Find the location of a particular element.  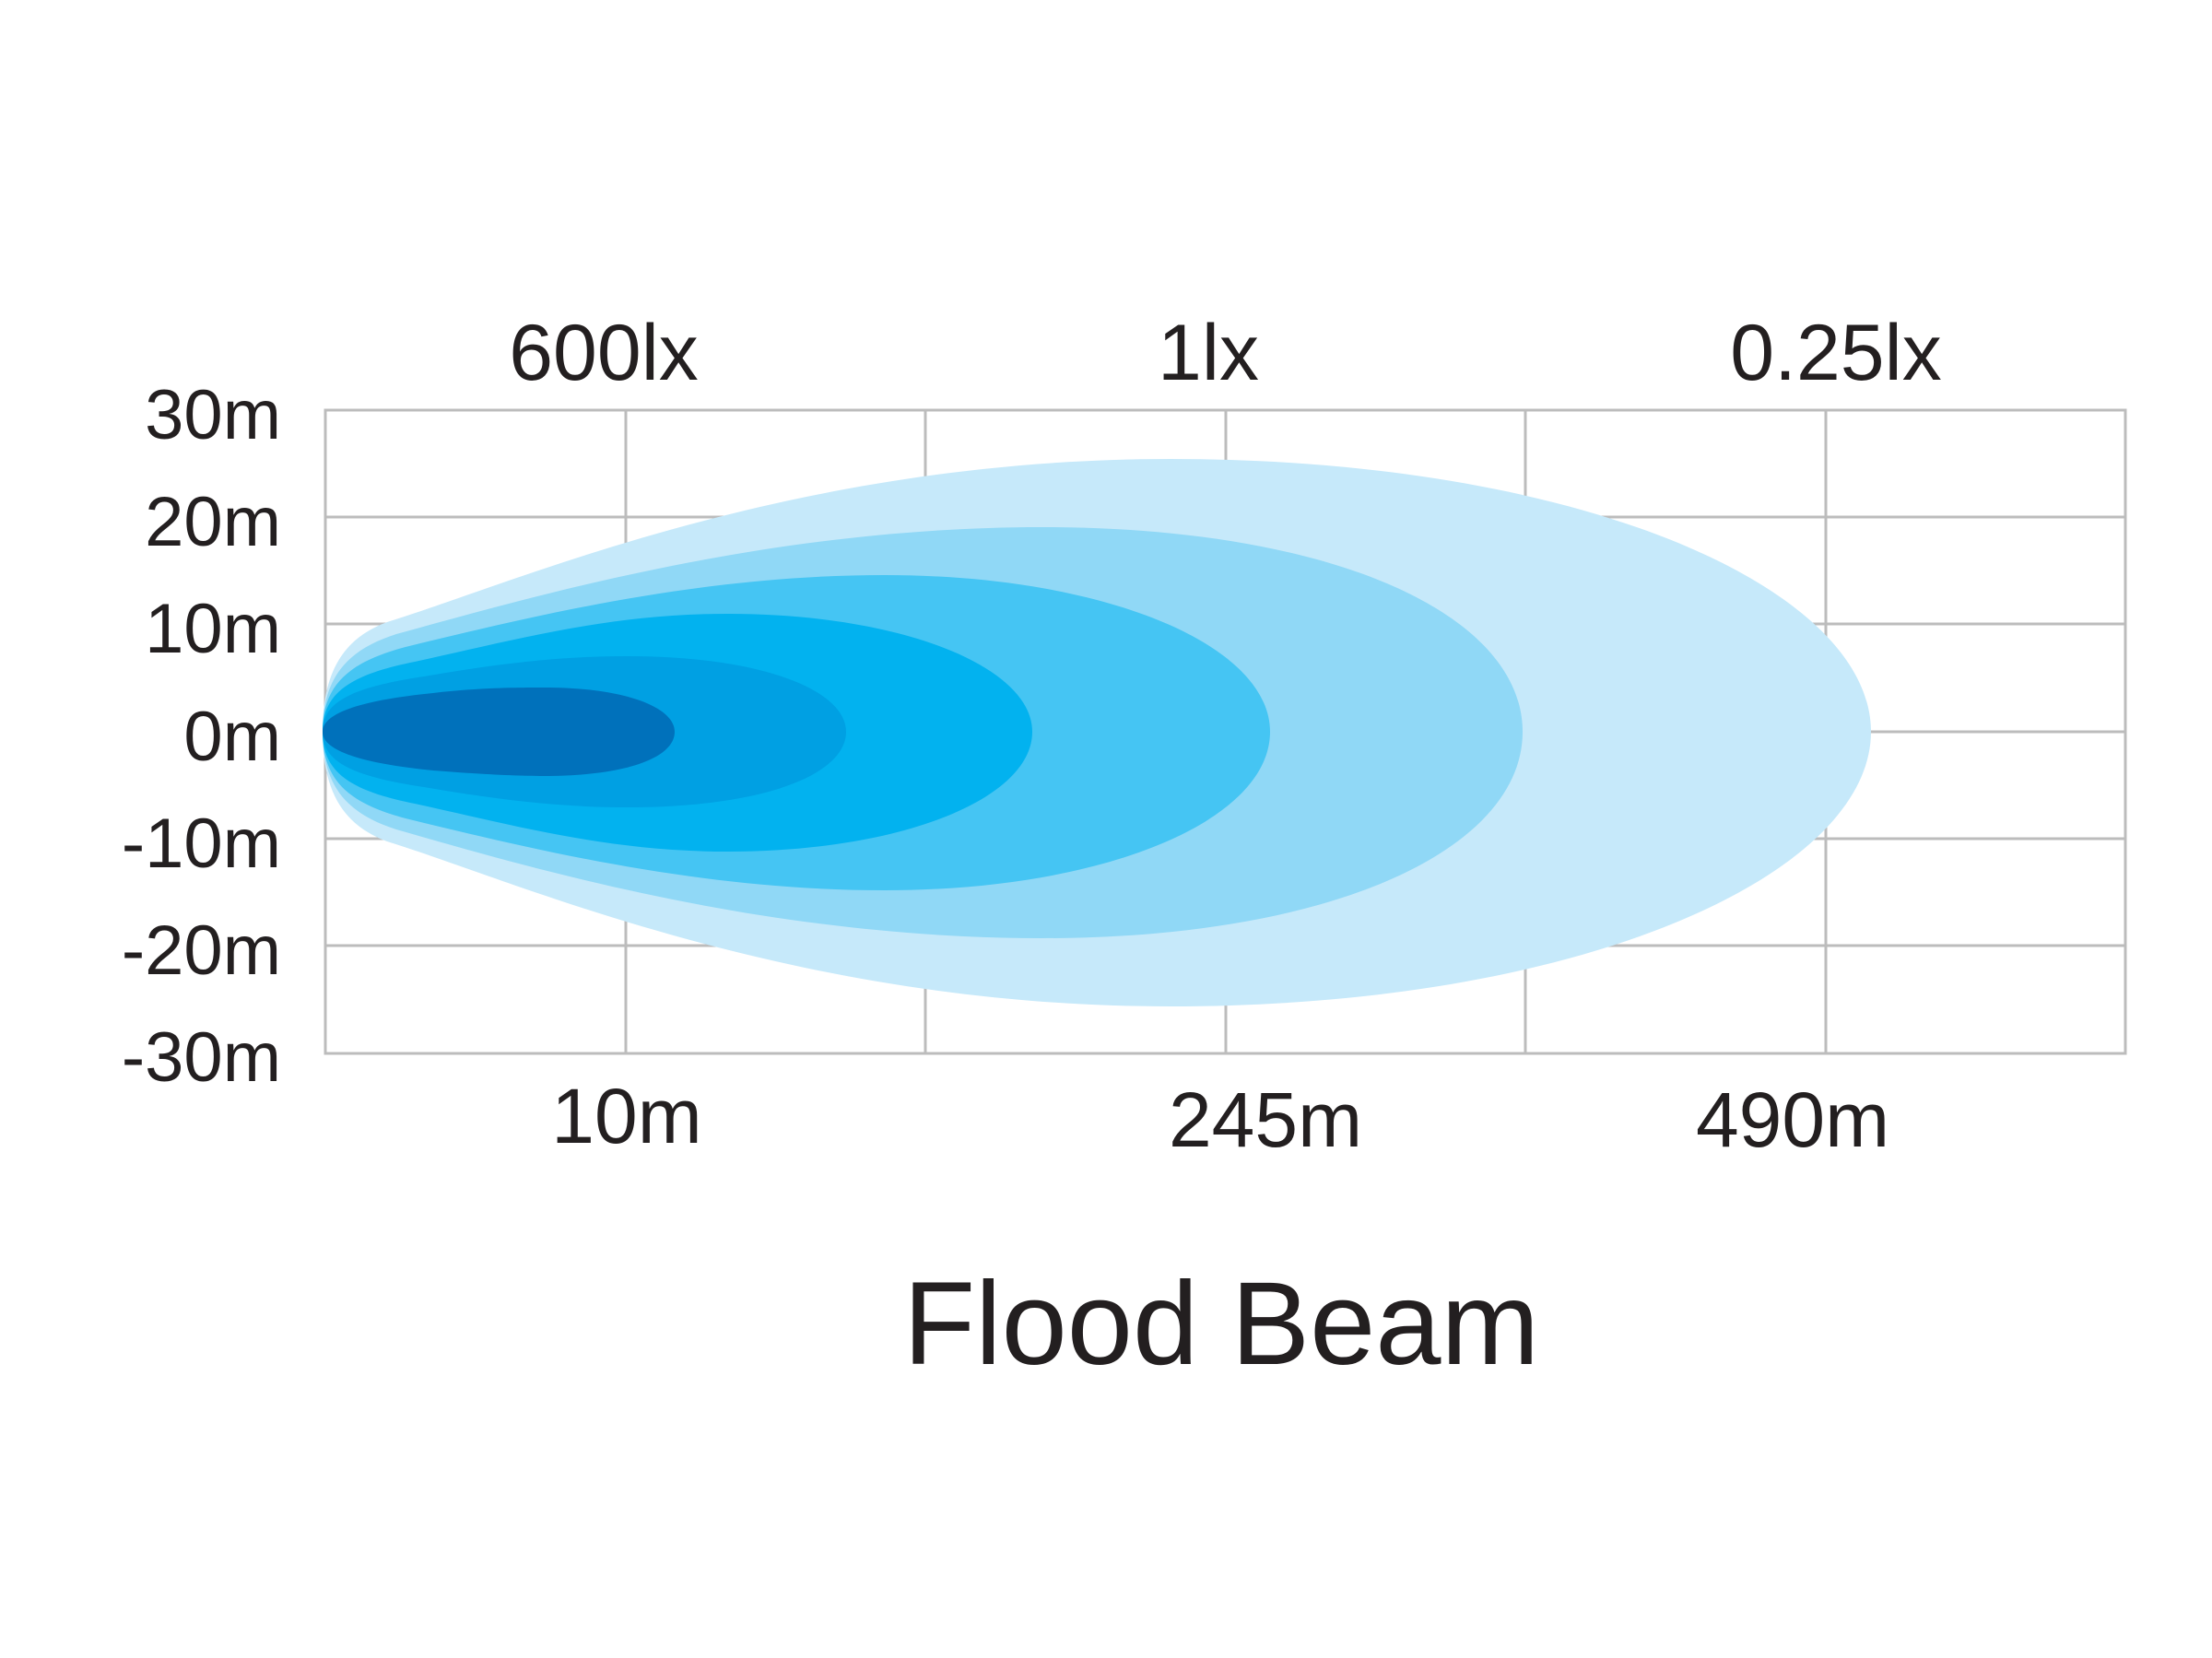

distance-label: 490m is located at coordinates (1792, 1119).